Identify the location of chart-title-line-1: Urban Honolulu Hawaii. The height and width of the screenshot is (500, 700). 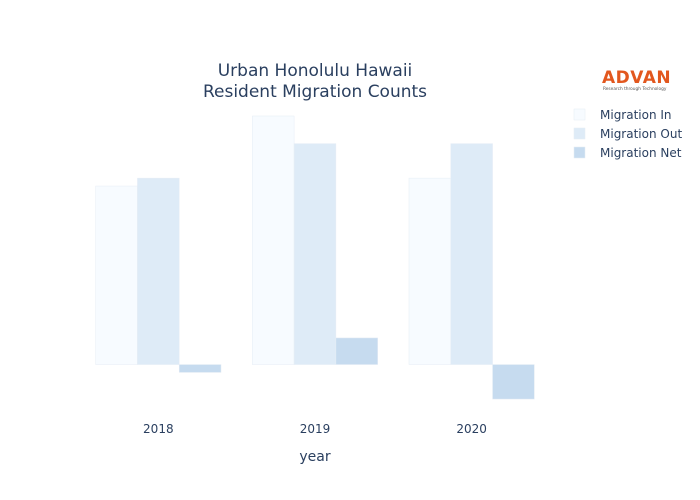
(315, 71).